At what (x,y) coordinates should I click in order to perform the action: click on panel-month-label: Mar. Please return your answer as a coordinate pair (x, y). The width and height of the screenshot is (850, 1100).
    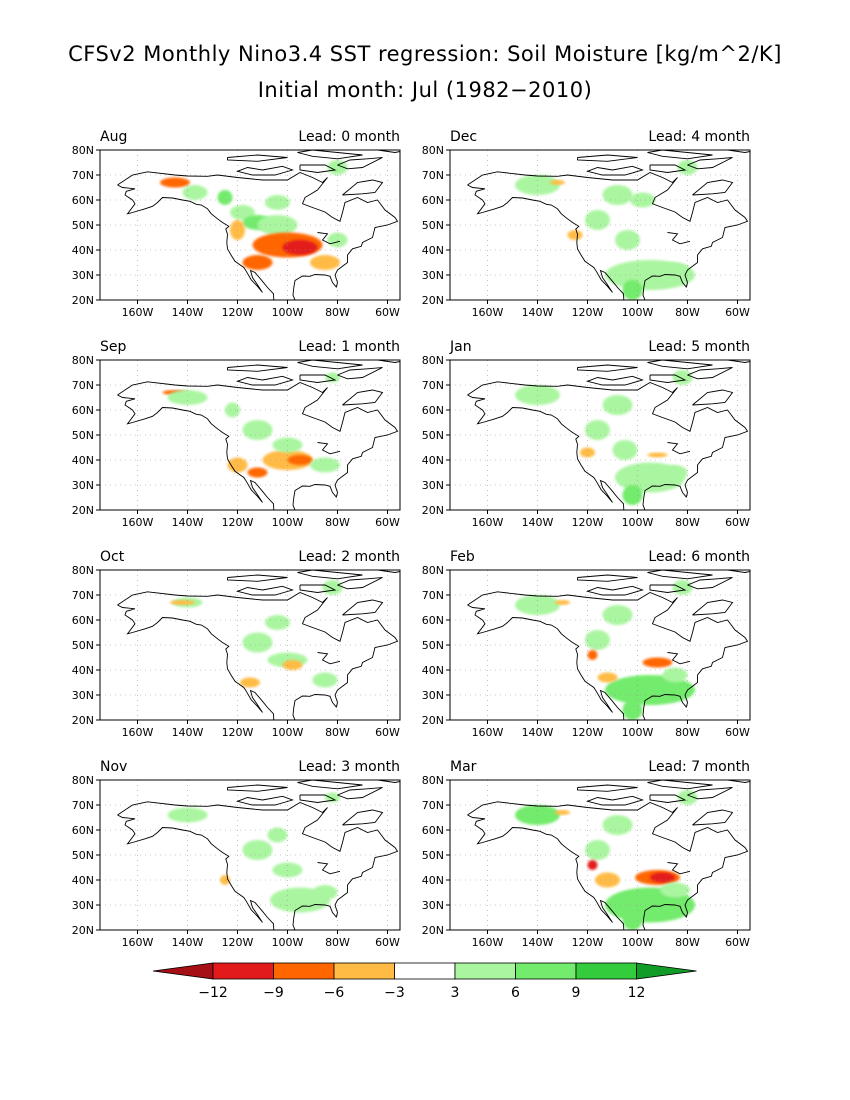
    Looking at the image, I should click on (463, 767).